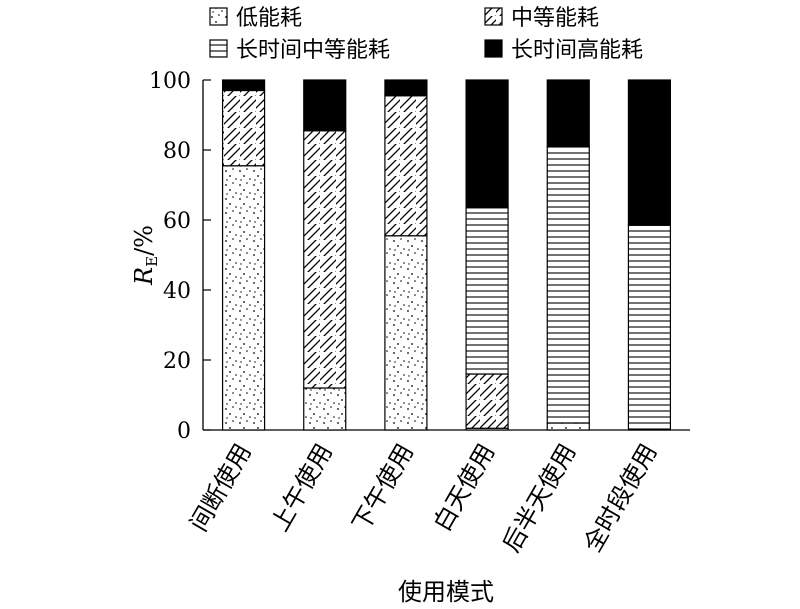  What do you see at coordinates (152, 261) in the screenshot?
I see `y-axis-title-subscript: E` at bounding box center [152, 261].